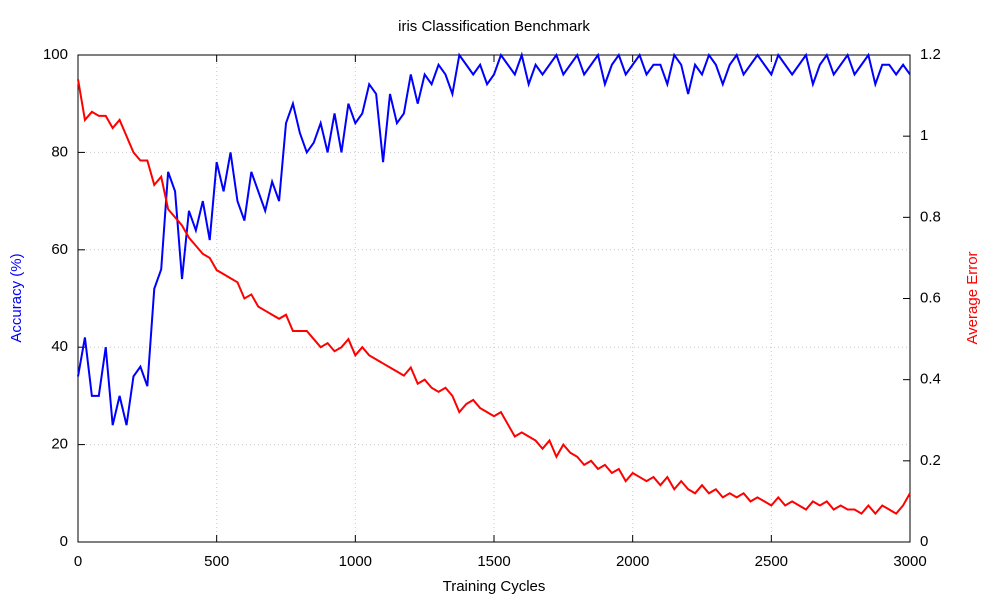  Describe the element at coordinates (930, 460) in the screenshot. I see `y2-tick-label: 0.2` at that location.